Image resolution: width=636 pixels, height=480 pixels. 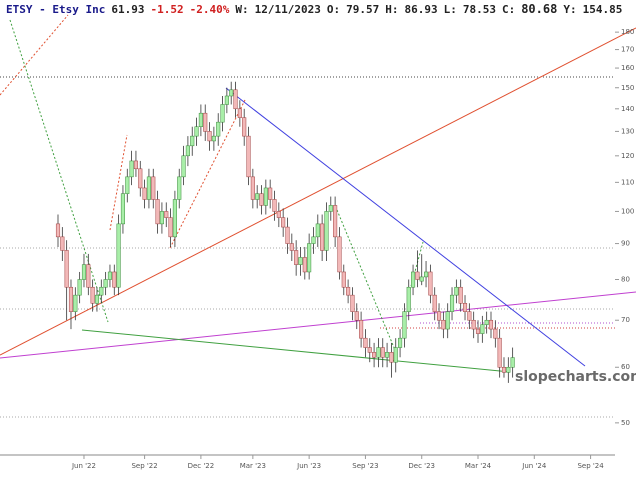 What do you see at coordinates (625, 320) in the screenshot?
I see `y-tick-label: 70` at bounding box center [625, 320].